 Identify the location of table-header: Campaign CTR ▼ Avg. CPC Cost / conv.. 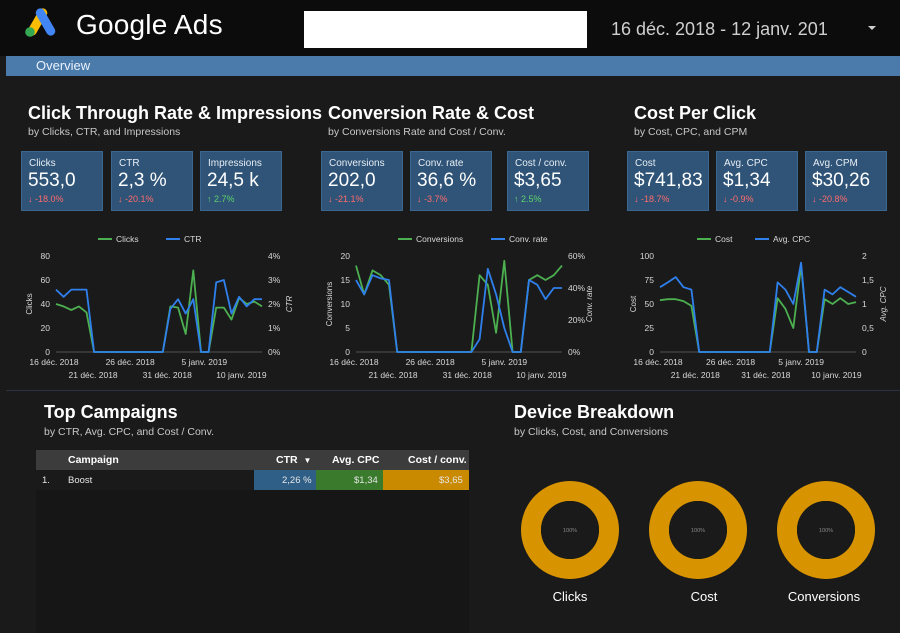
(252, 460).